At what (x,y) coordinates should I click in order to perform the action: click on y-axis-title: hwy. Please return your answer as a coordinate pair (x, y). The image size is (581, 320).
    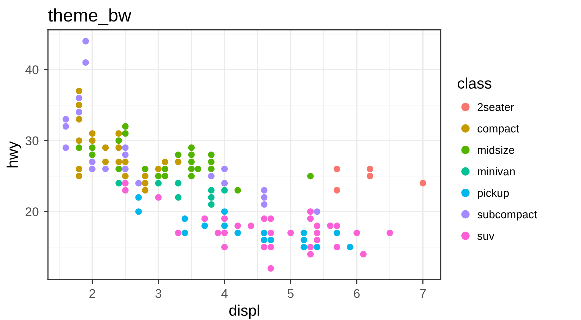
    Looking at the image, I should click on (14, 154).